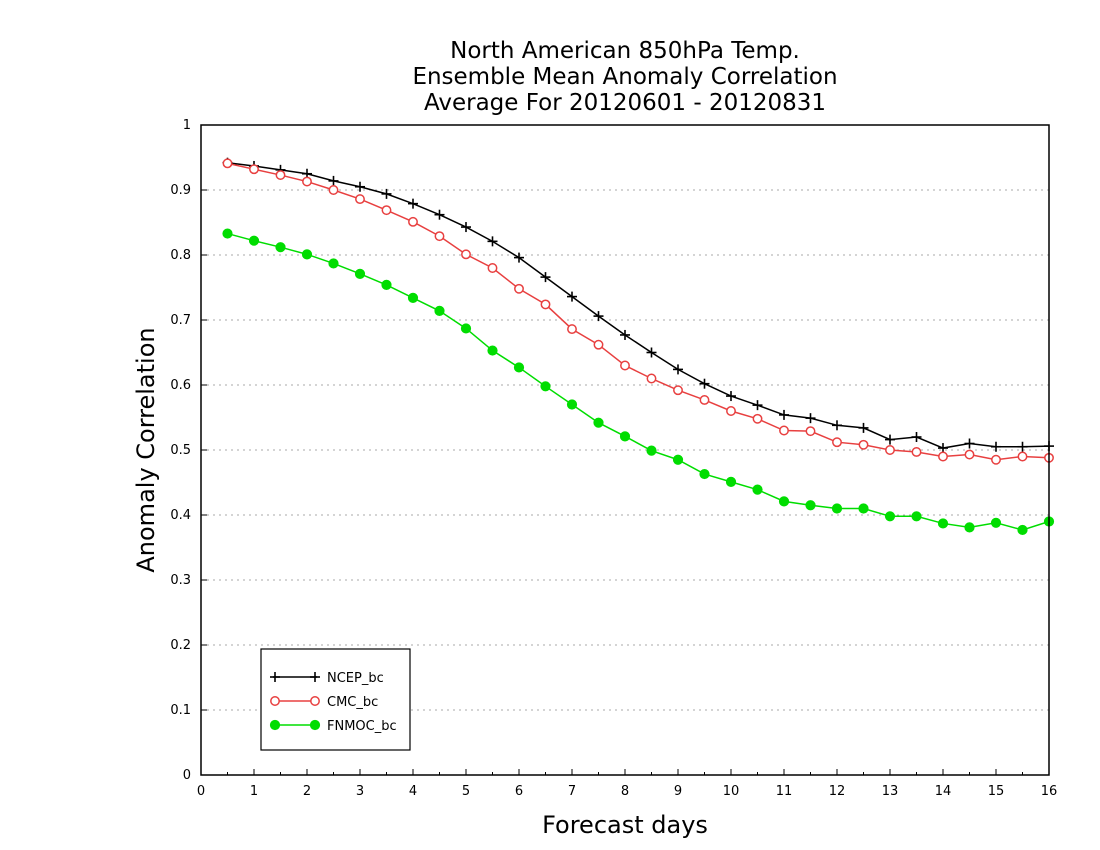 This screenshot has width=1100, height=850. Describe the element at coordinates (625, 51) in the screenshot. I see `chart-title-line-1: North American 850hPa Temp.` at that location.